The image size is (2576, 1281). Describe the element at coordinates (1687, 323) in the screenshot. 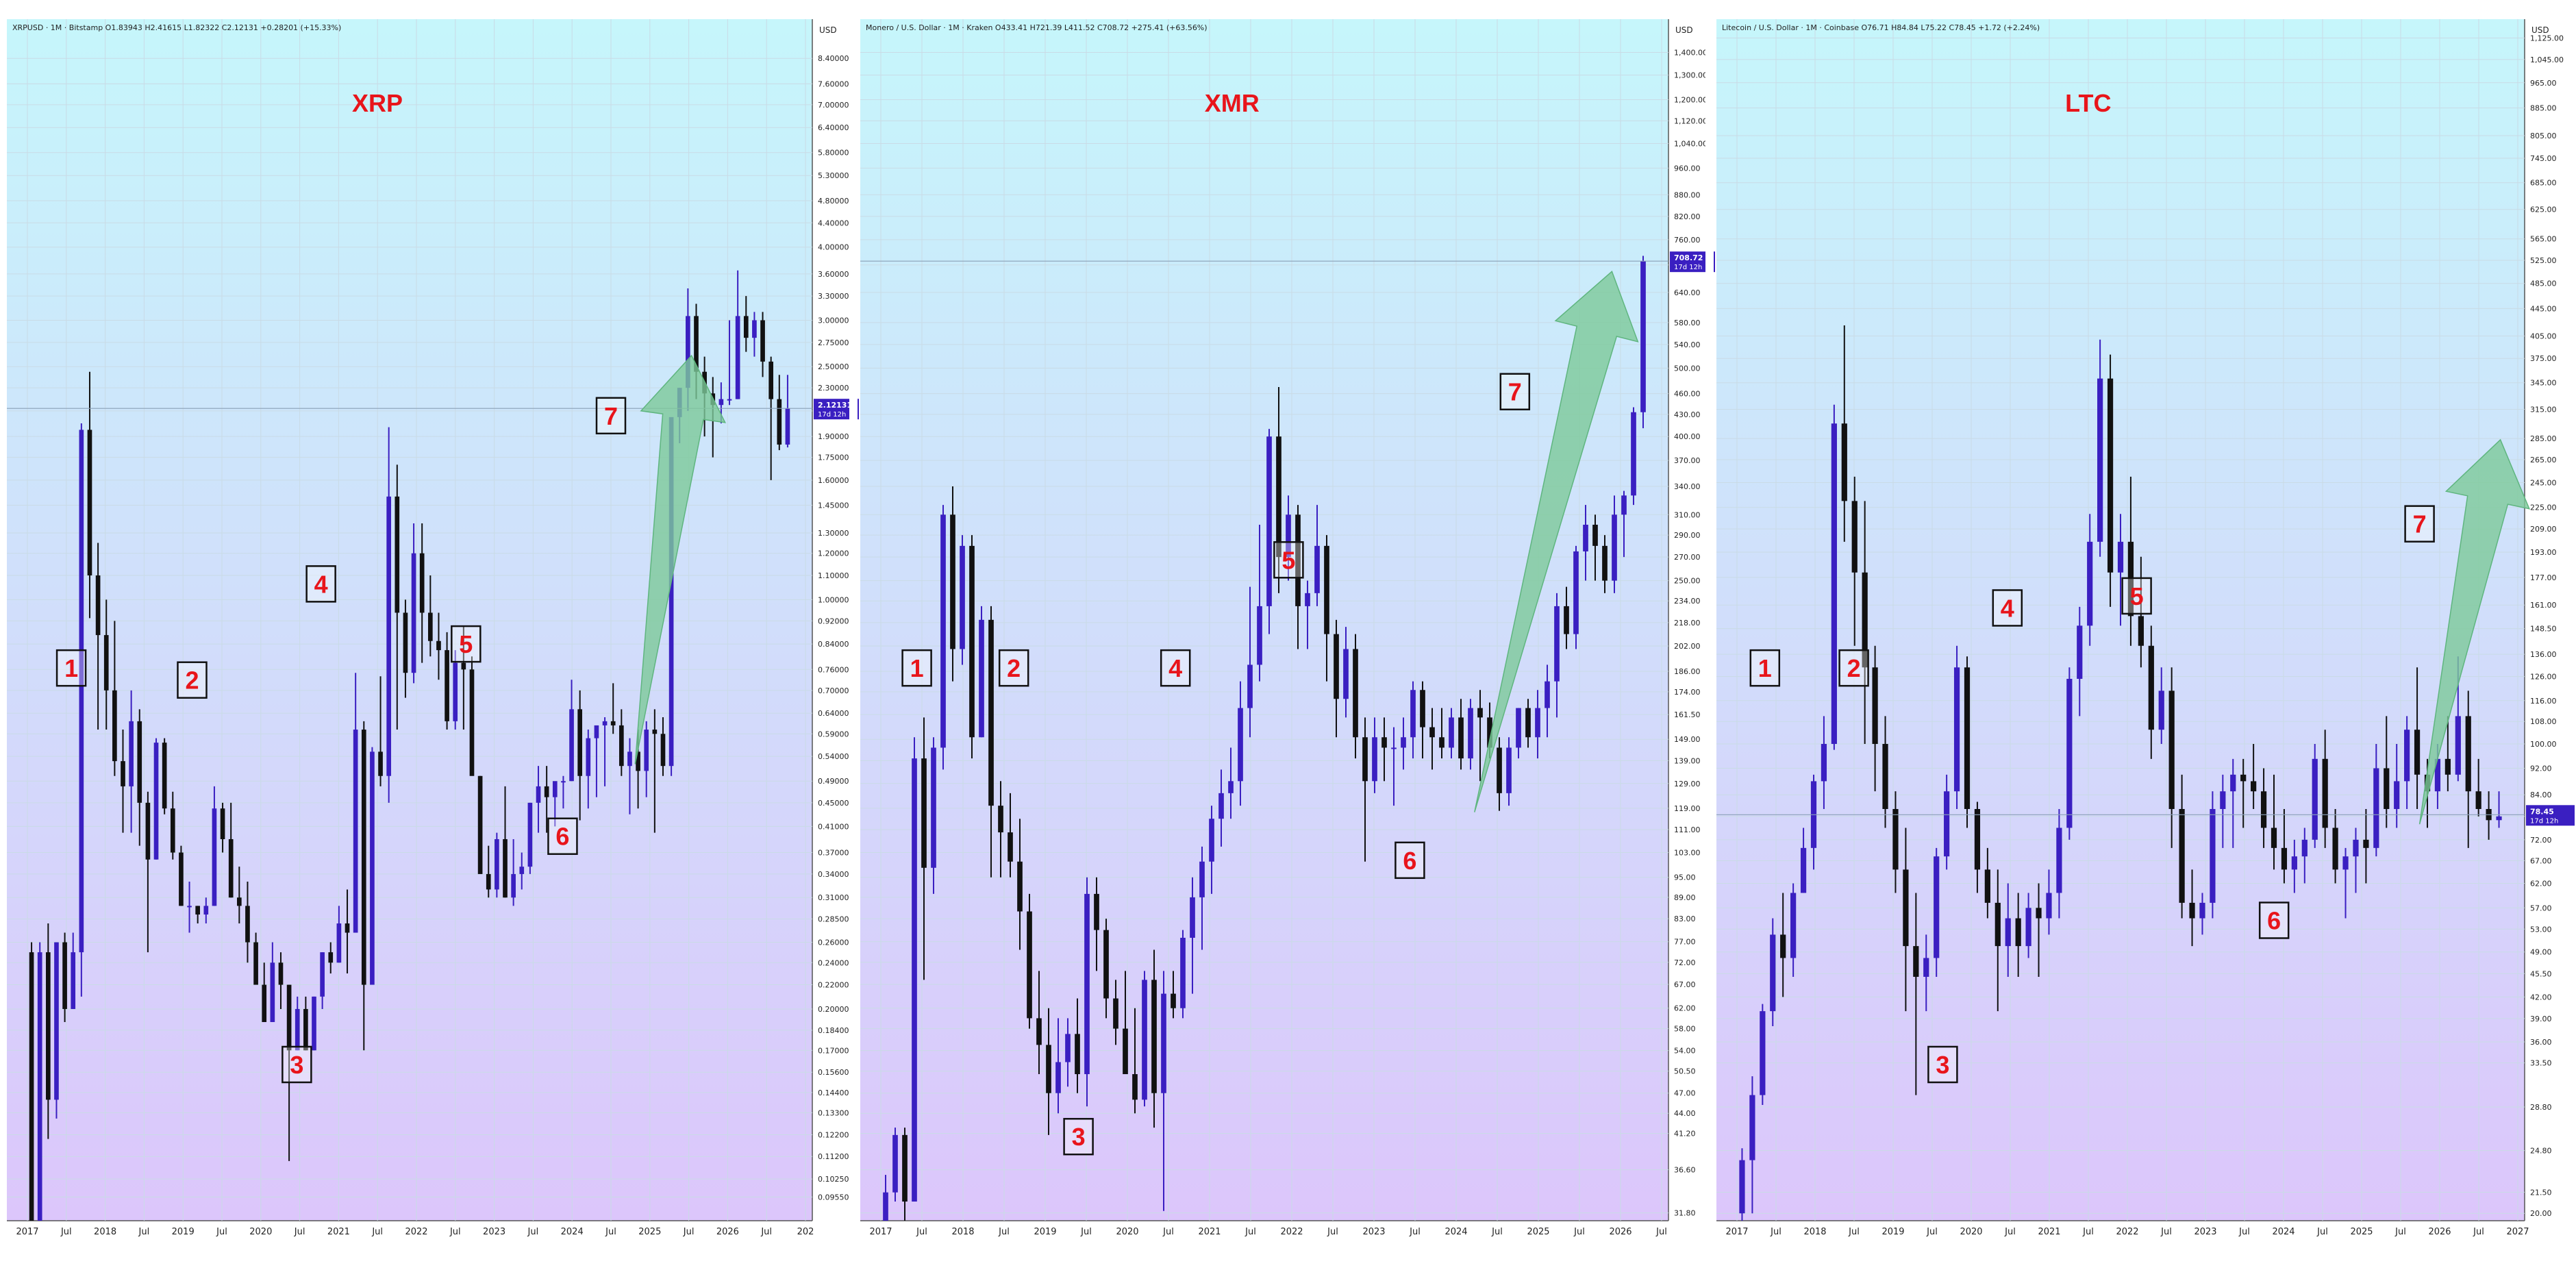

I see `y-tick-label: 580.00` at that location.